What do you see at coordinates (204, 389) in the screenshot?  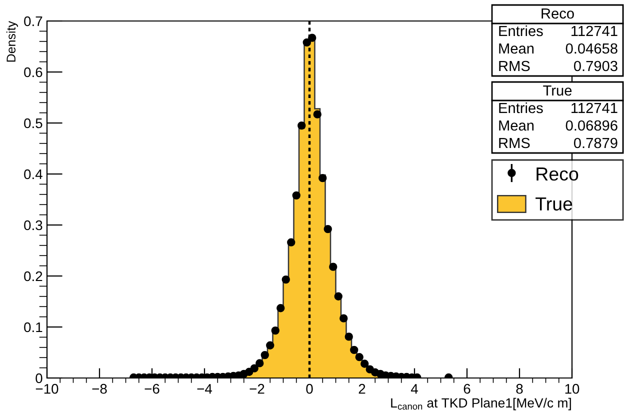 I see `x-tick-label: −4` at bounding box center [204, 389].